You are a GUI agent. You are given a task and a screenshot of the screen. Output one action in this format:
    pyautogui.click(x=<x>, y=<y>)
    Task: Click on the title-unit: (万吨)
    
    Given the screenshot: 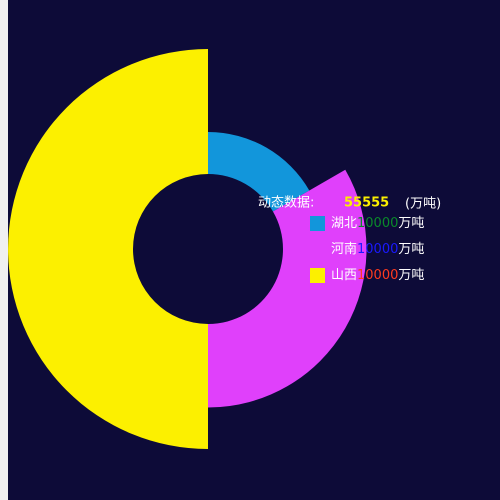 What is the action you would take?
    pyautogui.click(x=423, y=204)
    